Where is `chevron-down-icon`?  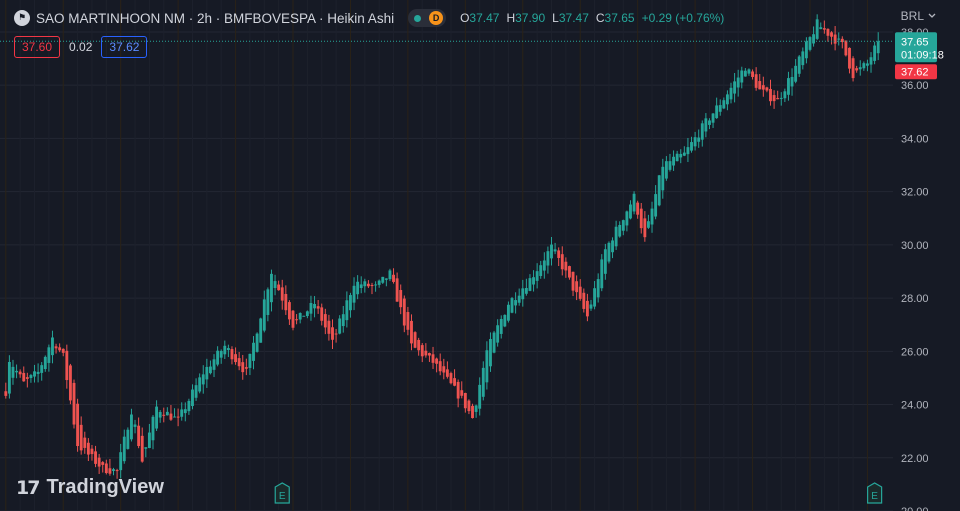
chevron-down-icon is located at coordinates (932, 15).